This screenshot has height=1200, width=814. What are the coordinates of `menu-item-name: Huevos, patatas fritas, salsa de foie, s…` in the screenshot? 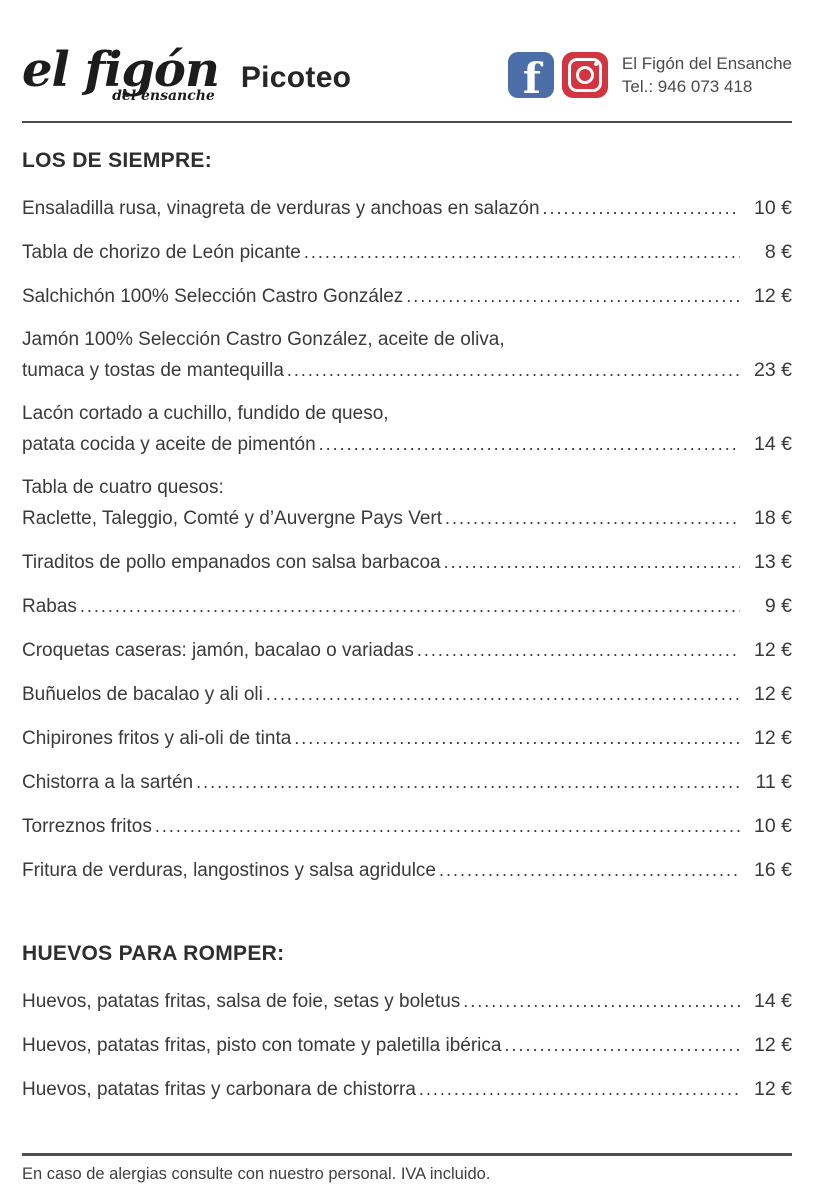 It's located at (241, 1001).